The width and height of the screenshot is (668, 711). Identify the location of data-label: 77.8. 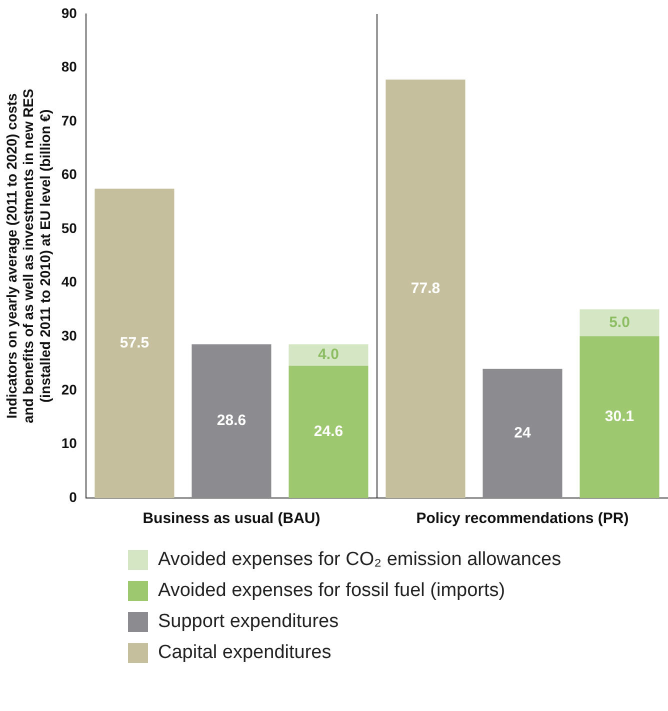
(425, 288).